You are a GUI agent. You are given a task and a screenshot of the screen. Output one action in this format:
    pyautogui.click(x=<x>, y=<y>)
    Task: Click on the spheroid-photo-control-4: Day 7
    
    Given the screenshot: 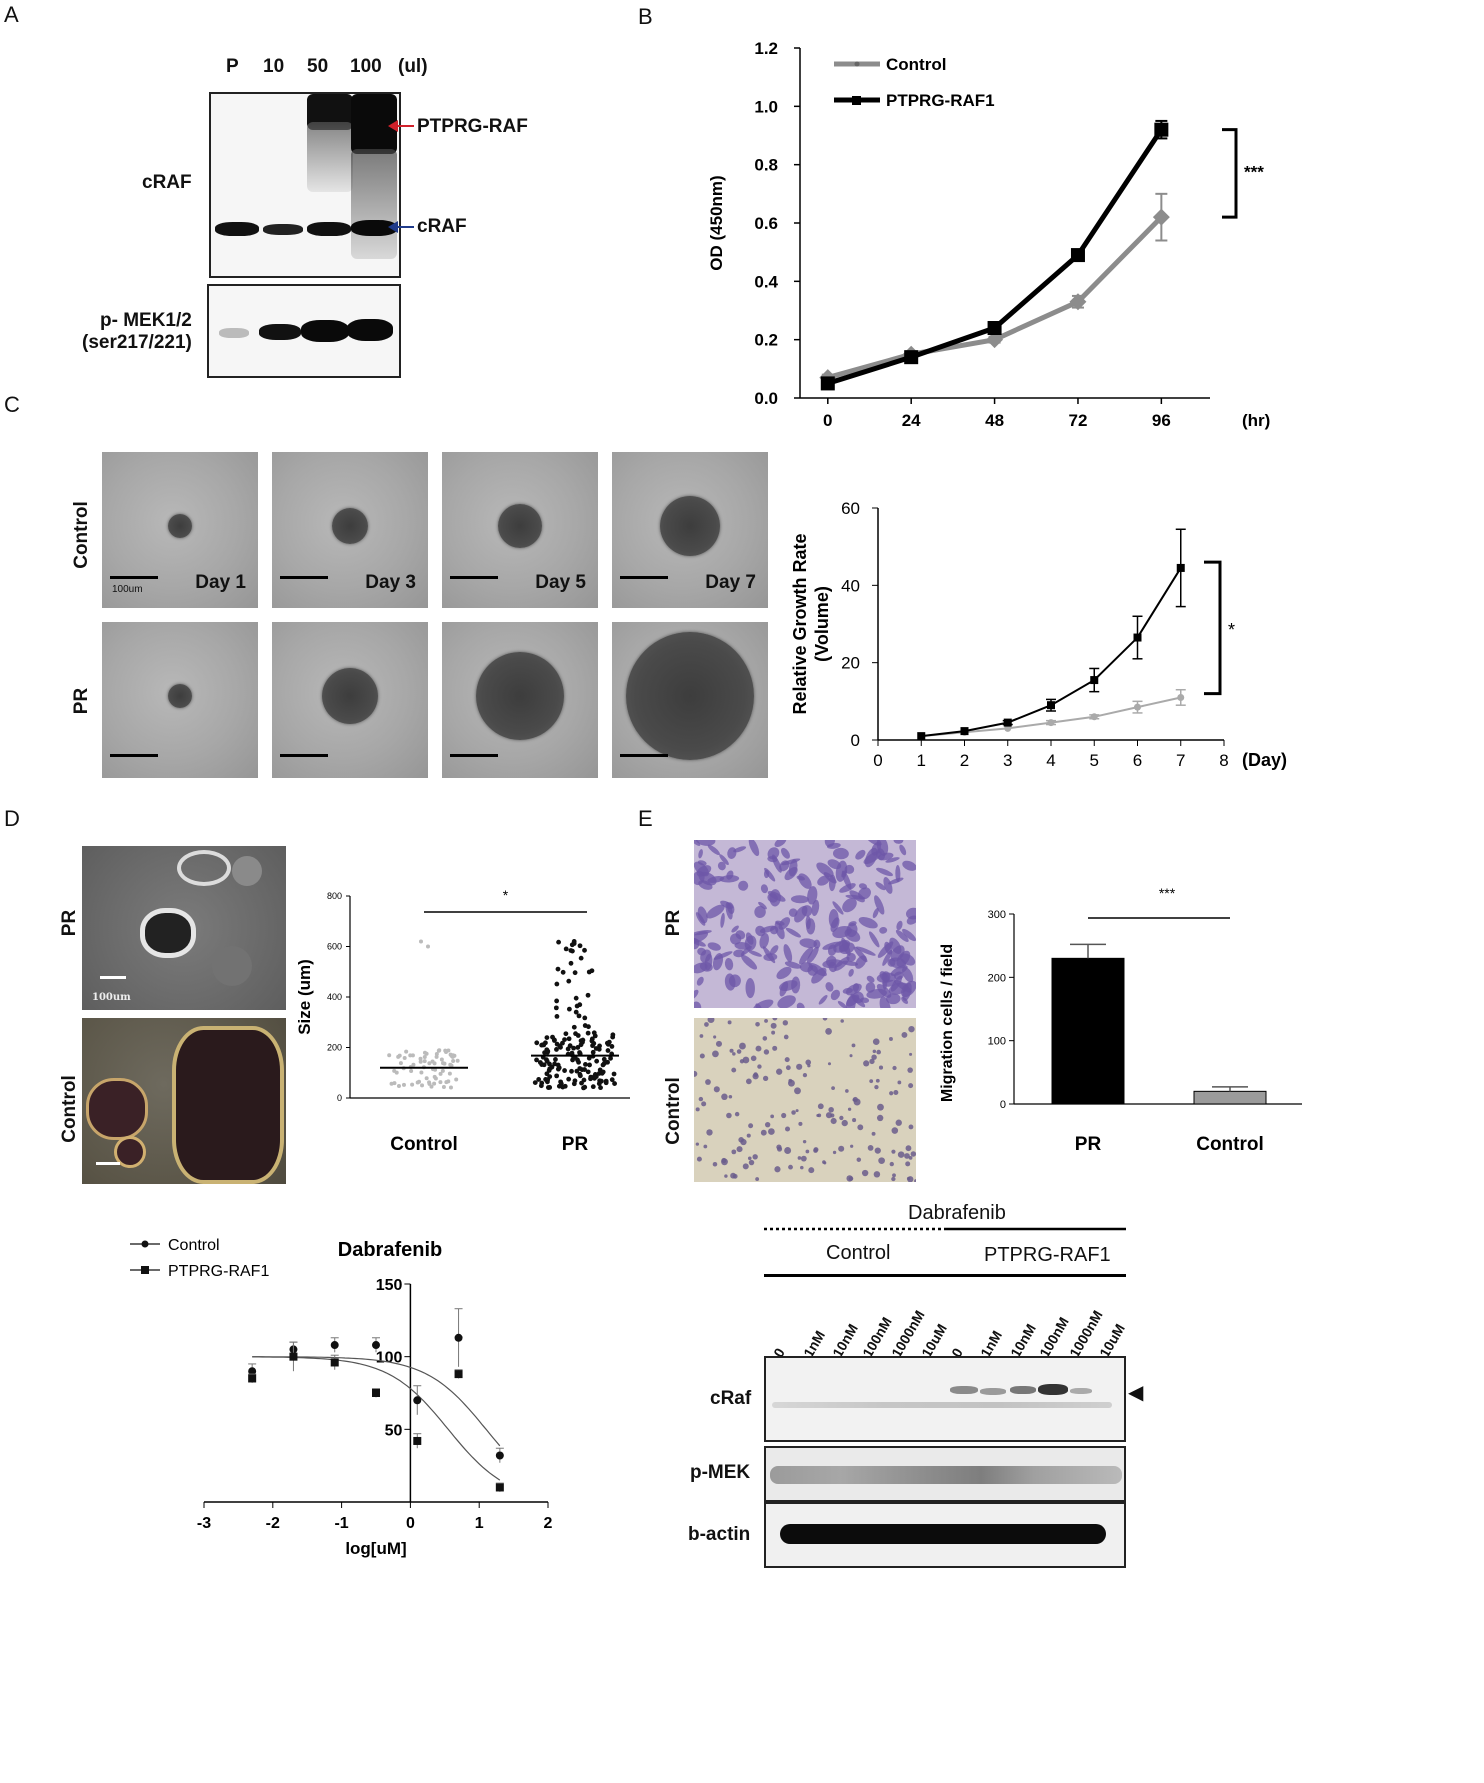 What is the action you would take?
    pyautogui.click(x=690, y=530)
    